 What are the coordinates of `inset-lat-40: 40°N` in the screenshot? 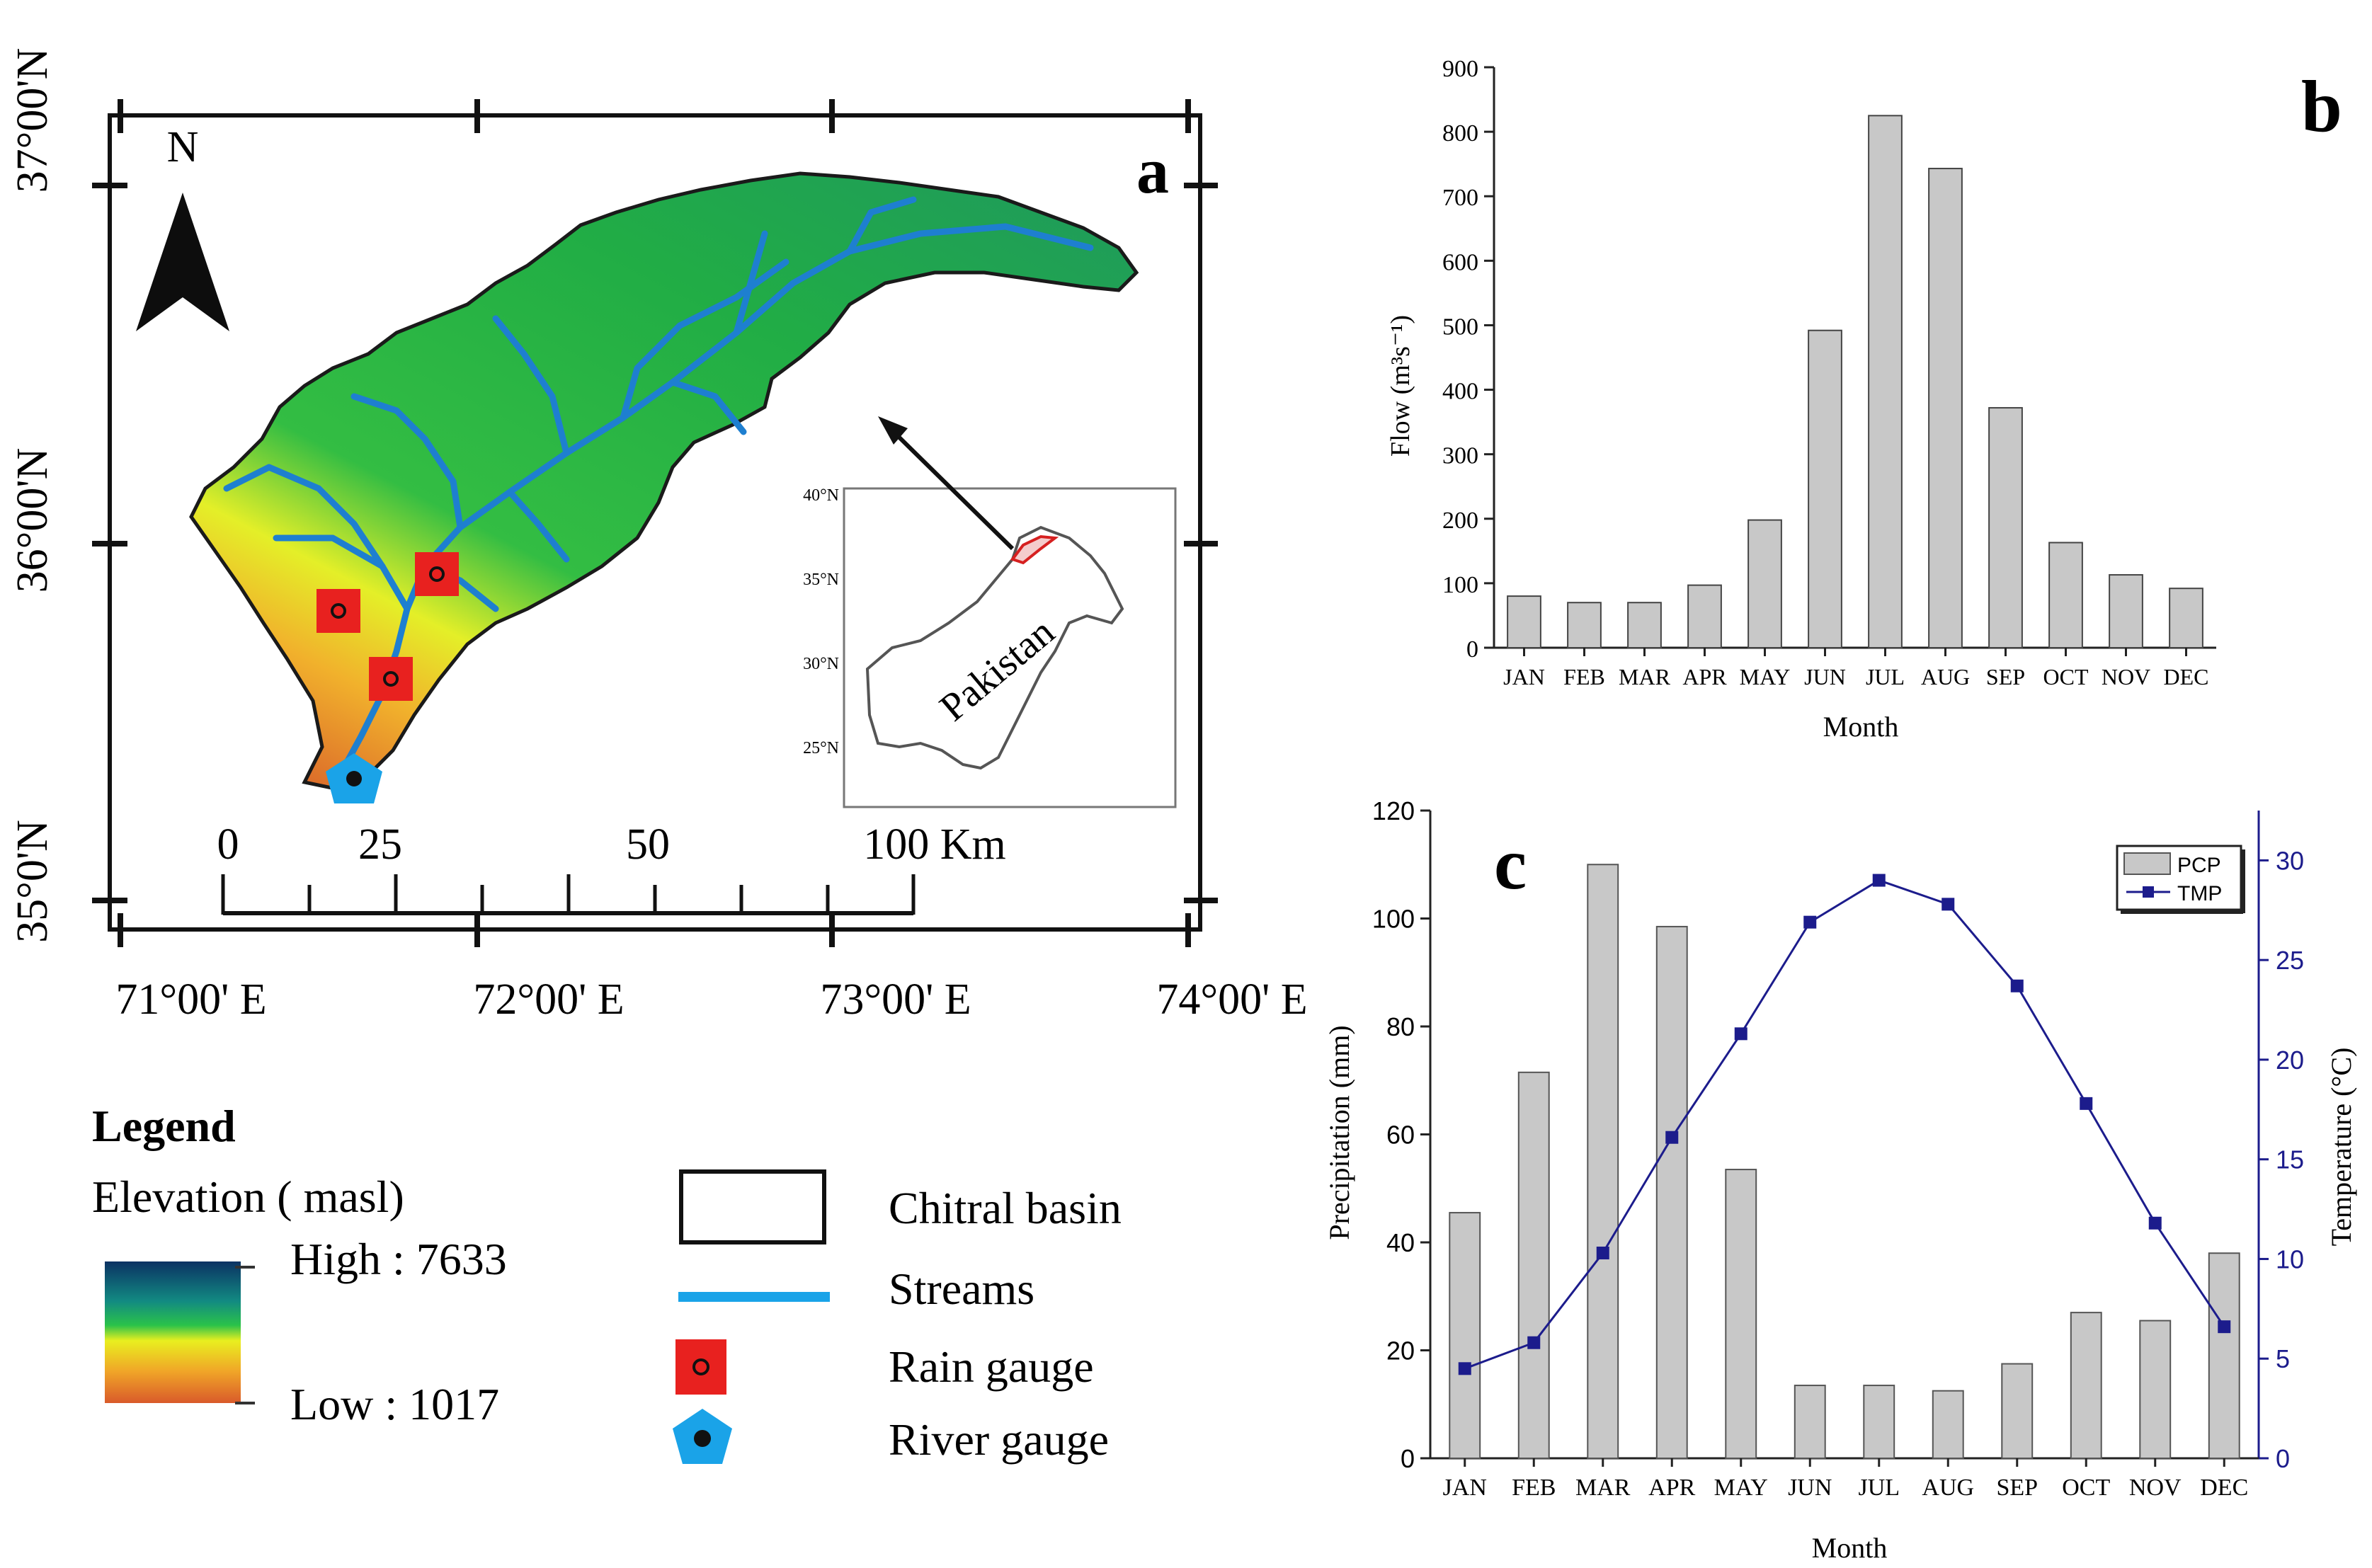 It's located at (821, 495).